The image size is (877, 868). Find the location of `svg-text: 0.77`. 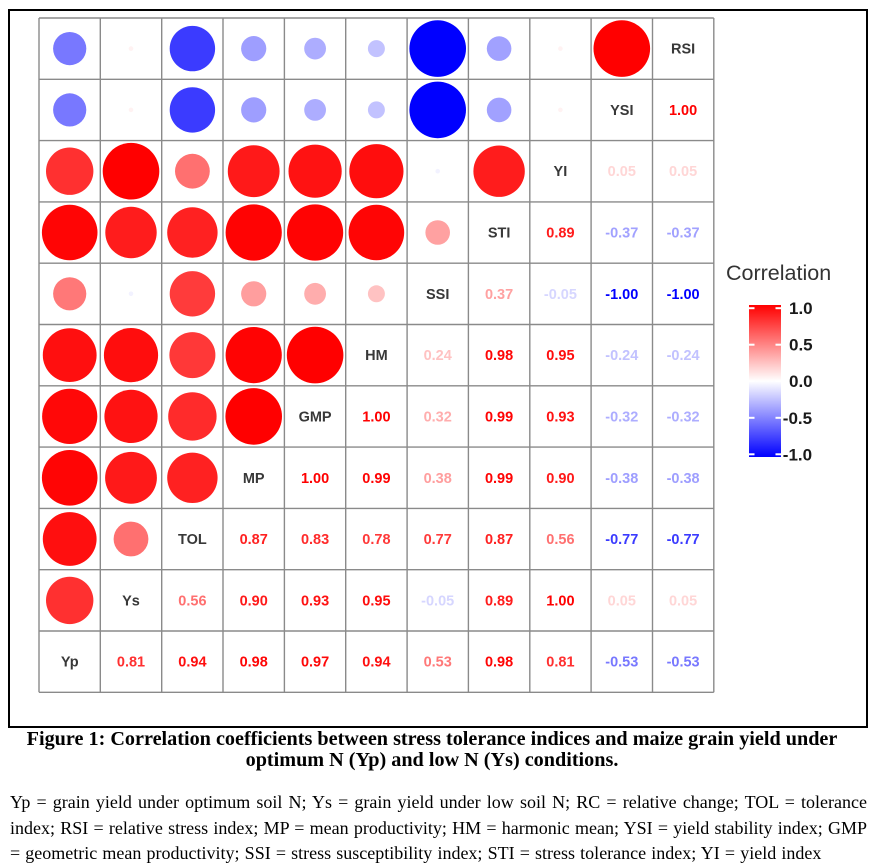

svg-text: 0.77 is located at coordinates (438, 540).